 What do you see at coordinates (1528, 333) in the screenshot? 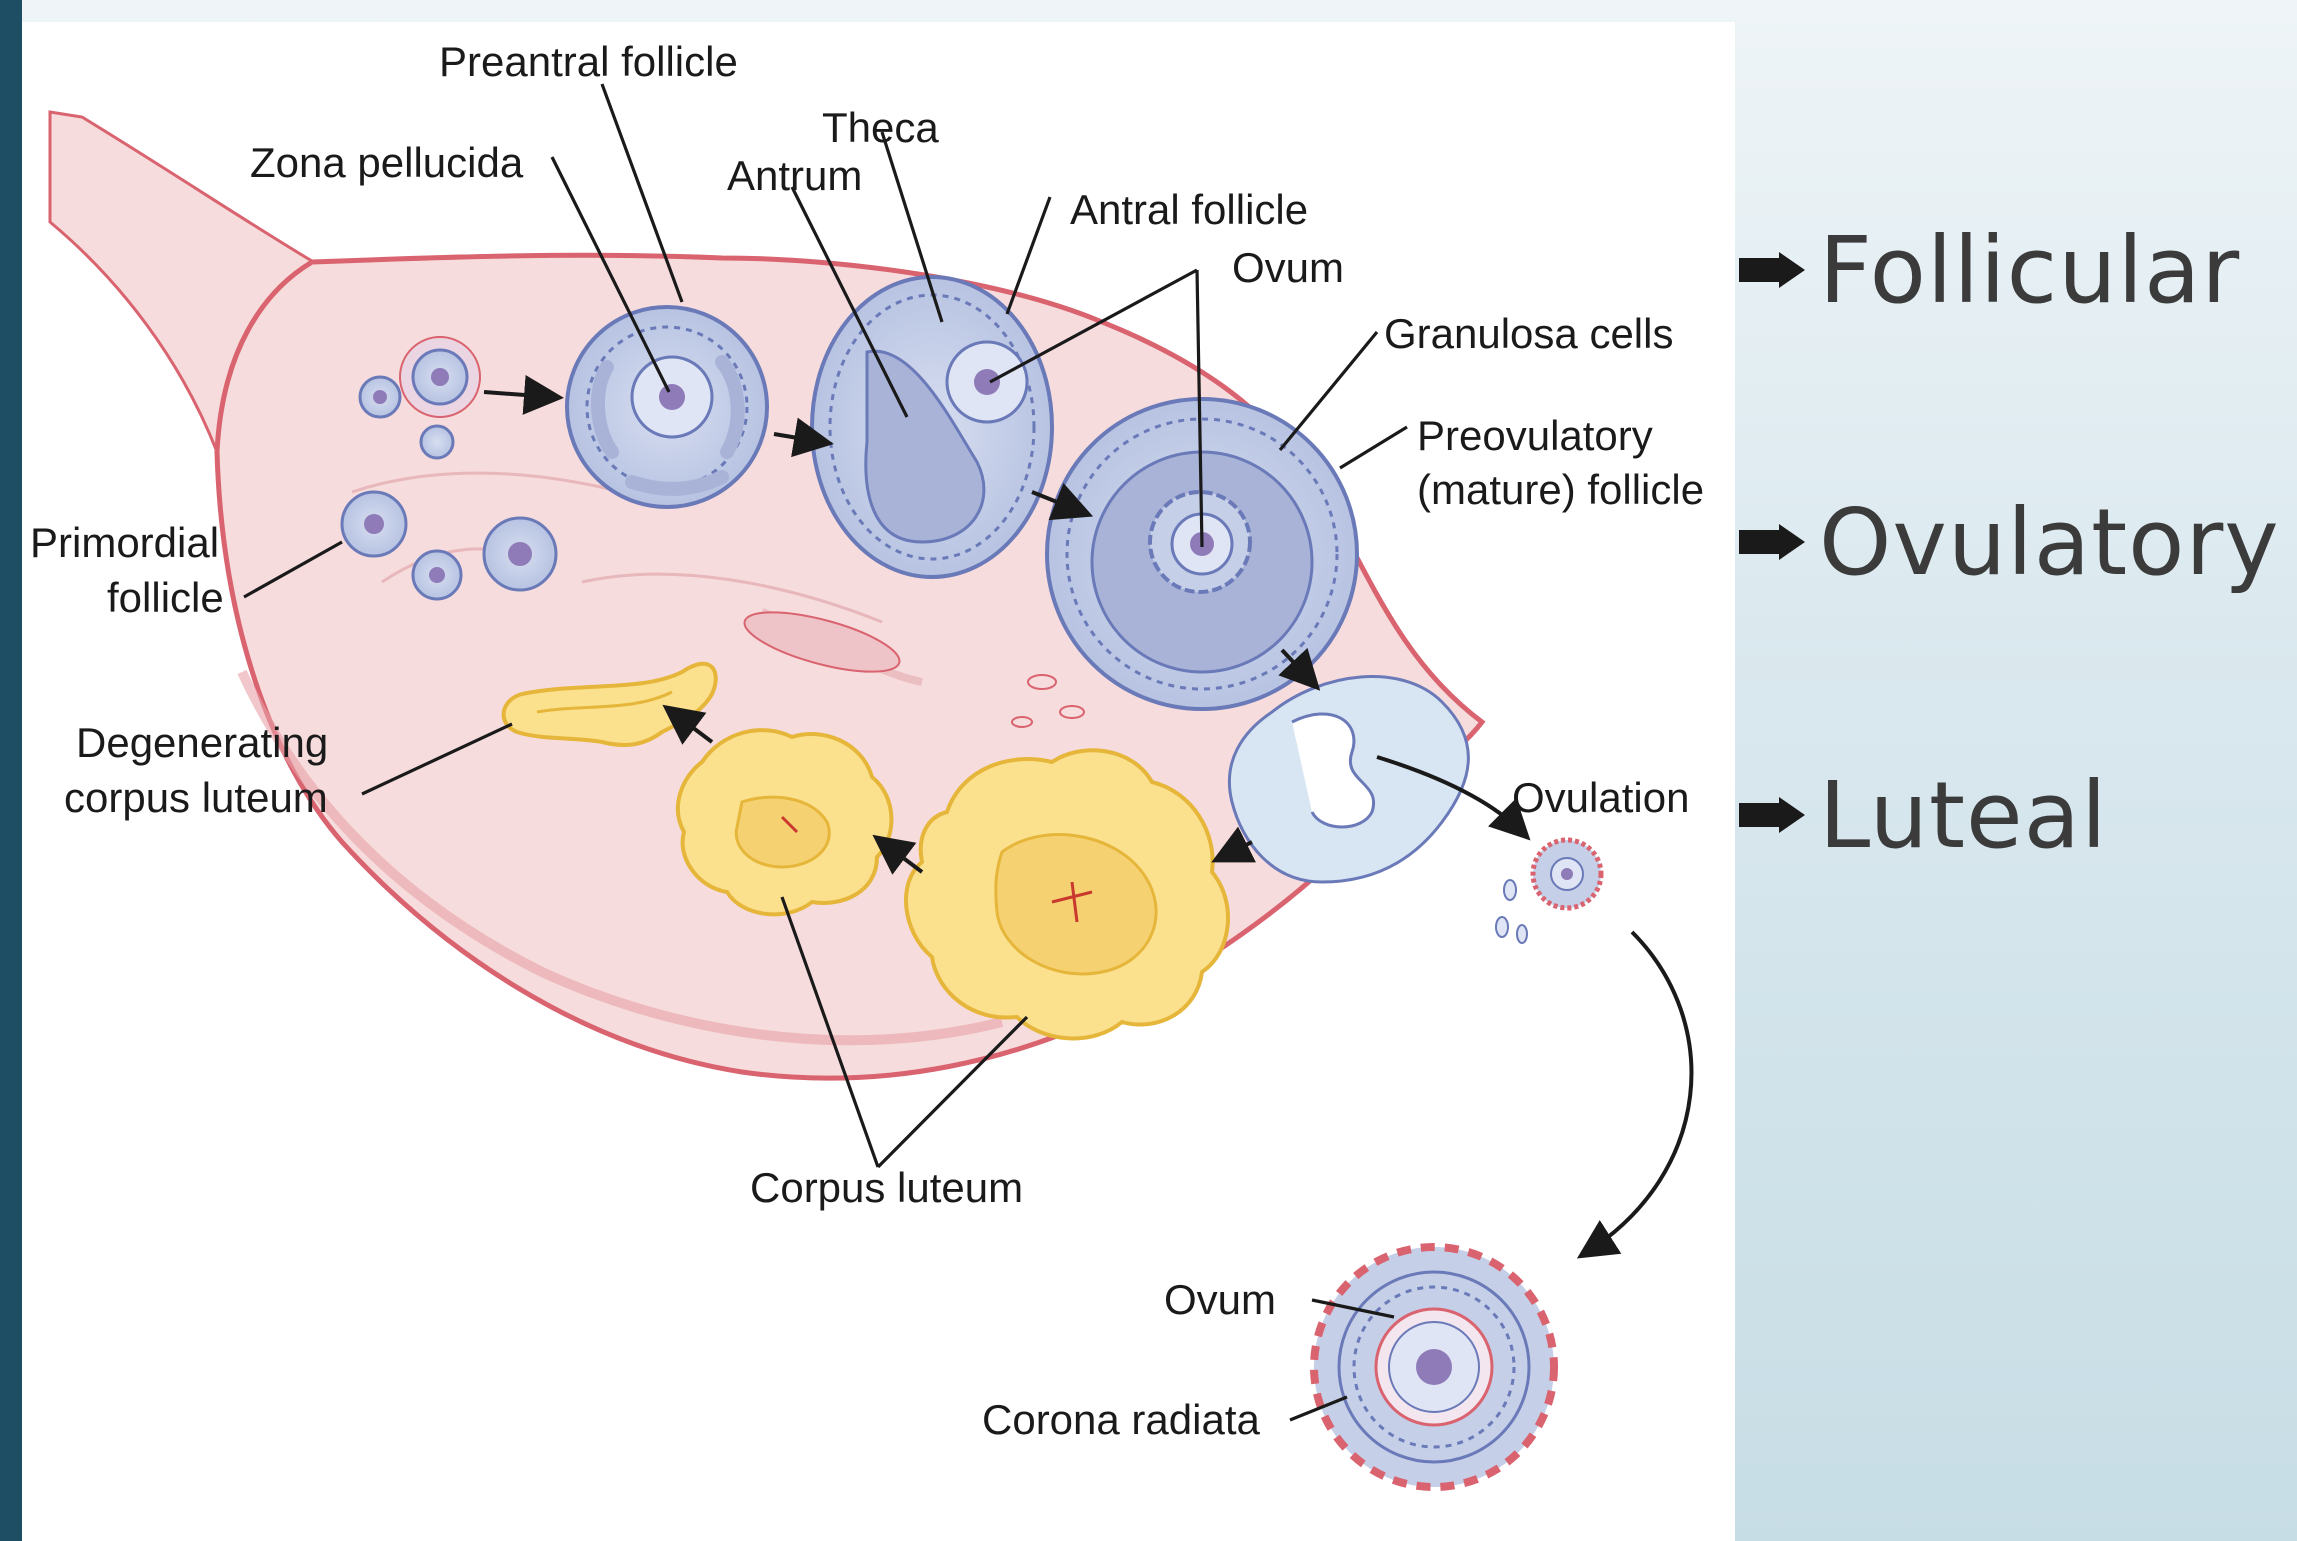
I see `label-granulosa-cells: Granulosa cells` at bounding box center [1528, 333].